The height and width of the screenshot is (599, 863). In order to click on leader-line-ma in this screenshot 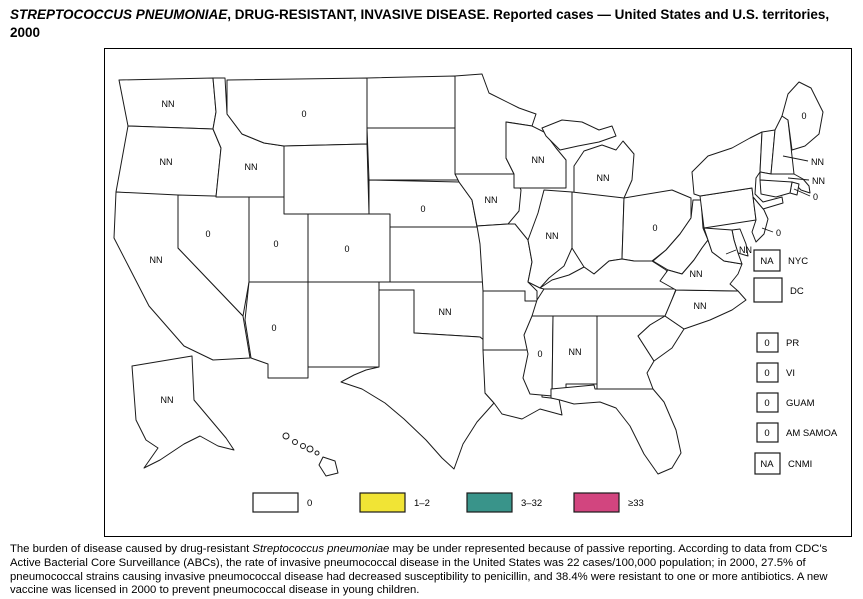, I will do `click(798, 179)`.